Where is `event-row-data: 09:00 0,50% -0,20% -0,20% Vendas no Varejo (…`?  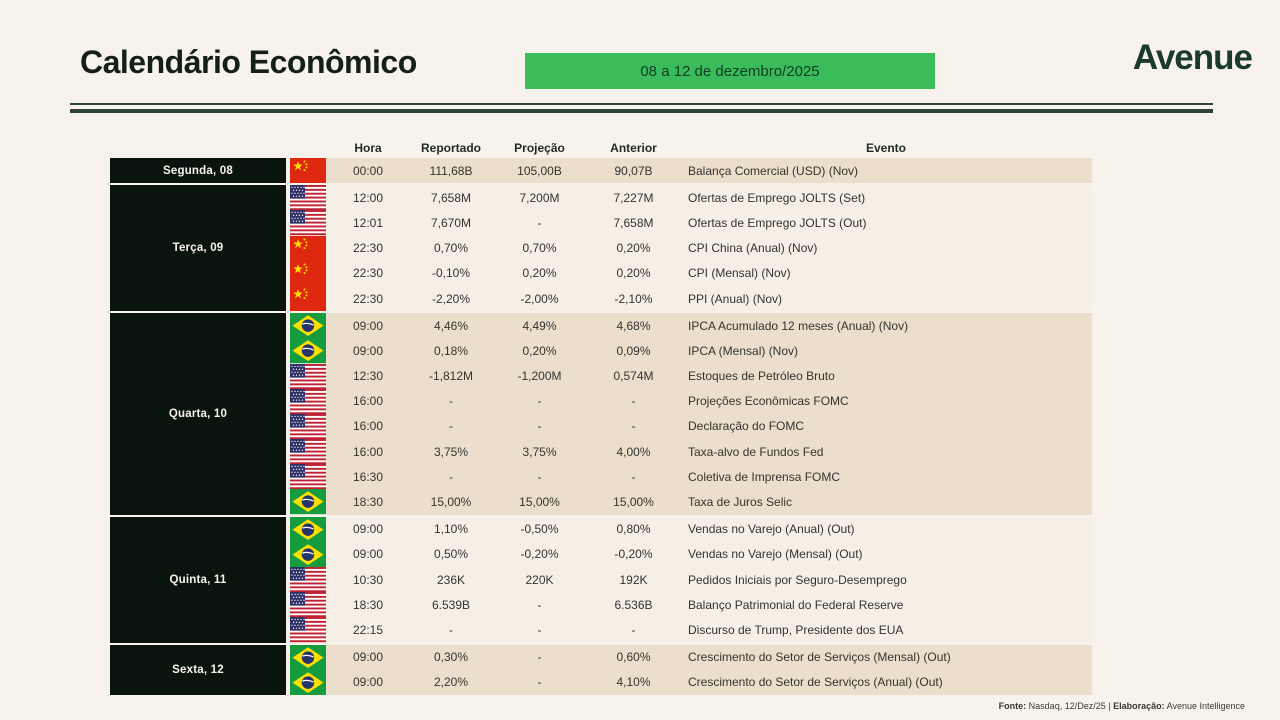
event-row-data: 09:00 0,50% -0,20% -0,20% Vendas no Varejo (… is located at coordinates (709, 554).